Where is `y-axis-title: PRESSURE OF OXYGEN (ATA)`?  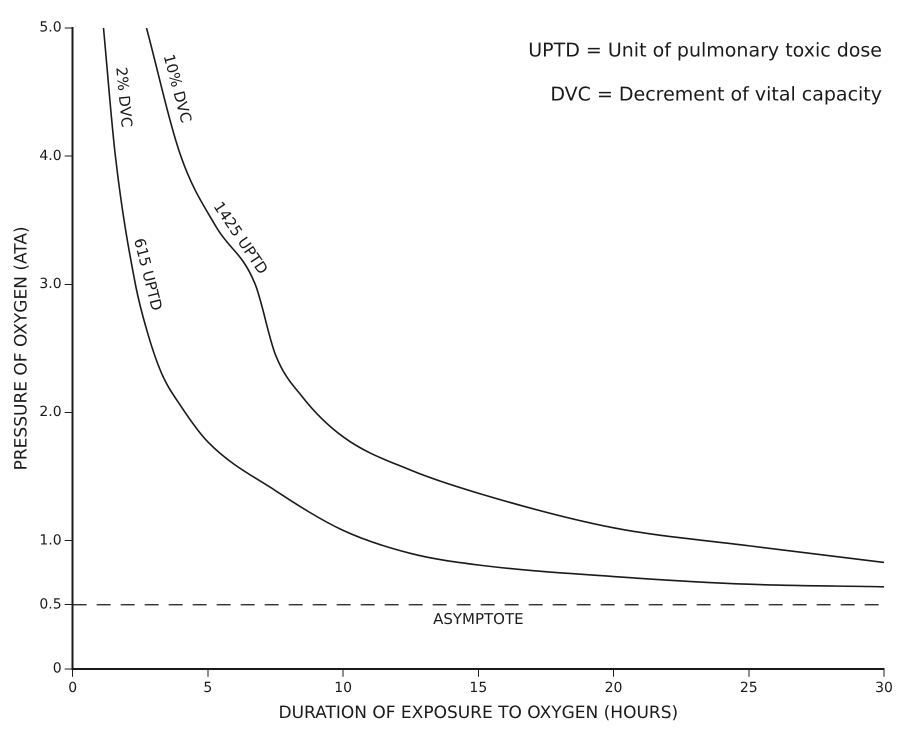 y-axis-title: PRESSURE OF OXYGEN (ATA) is located at coordinates (22, 348).